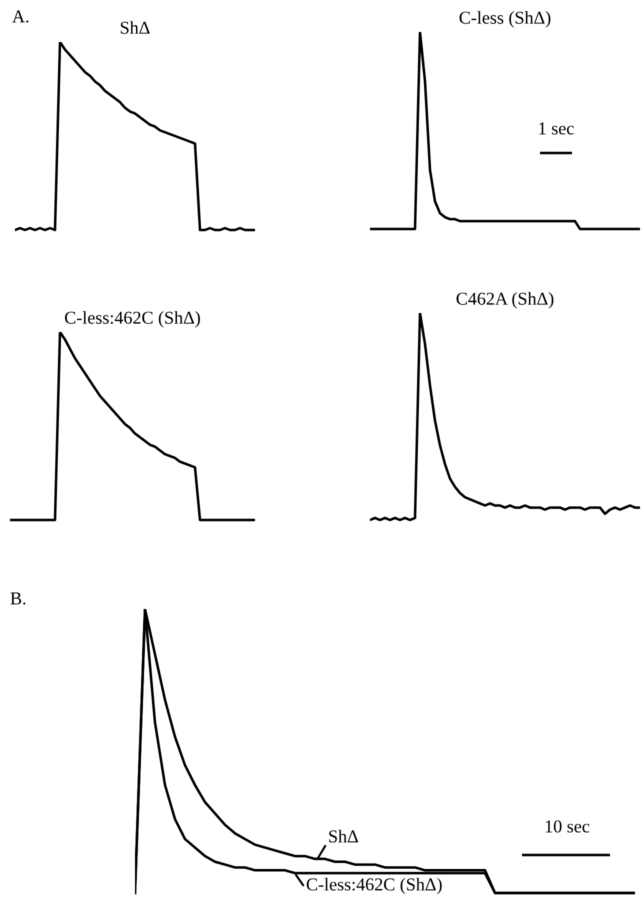 This screenshot has width=641, height=898. Describe the element at coordinates (556, 128) in the screenshot. I see `annotation: 1 sec` at that location.